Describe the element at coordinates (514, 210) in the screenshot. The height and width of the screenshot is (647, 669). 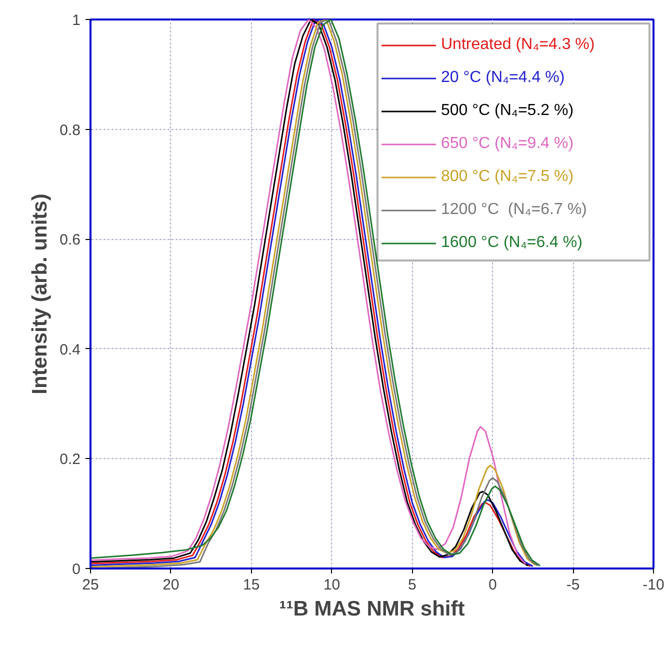
I see `legend-label: 1200 °C (N₄=6.7 %)` at that location.